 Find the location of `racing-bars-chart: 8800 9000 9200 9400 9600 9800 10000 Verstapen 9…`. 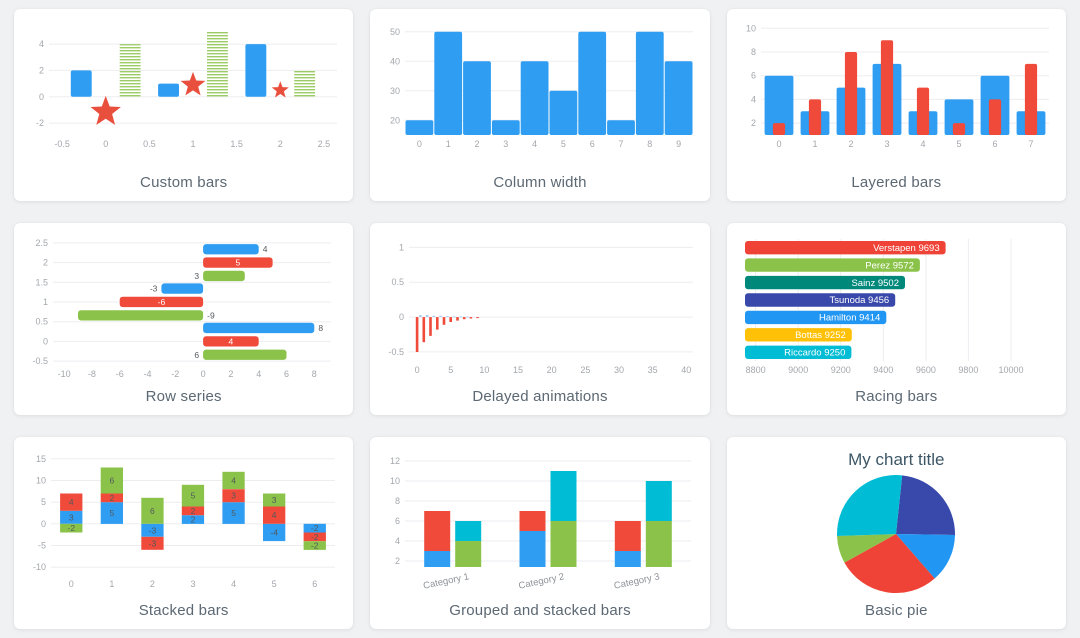

racing-bars-chart: 8800 9000 9200 9400 9600 9800 10000 Verstapen 9… is located at coordinates (896, 304).